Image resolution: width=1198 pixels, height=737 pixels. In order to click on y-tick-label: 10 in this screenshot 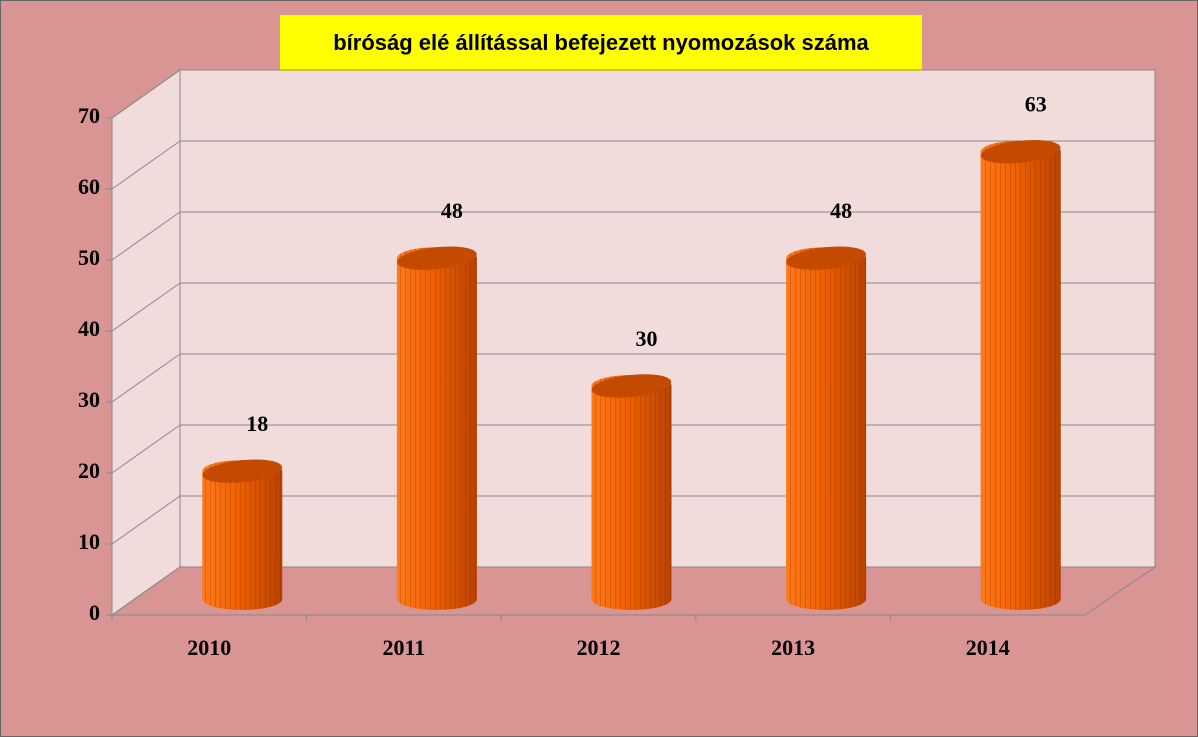, I will do `click(89, 541)`.